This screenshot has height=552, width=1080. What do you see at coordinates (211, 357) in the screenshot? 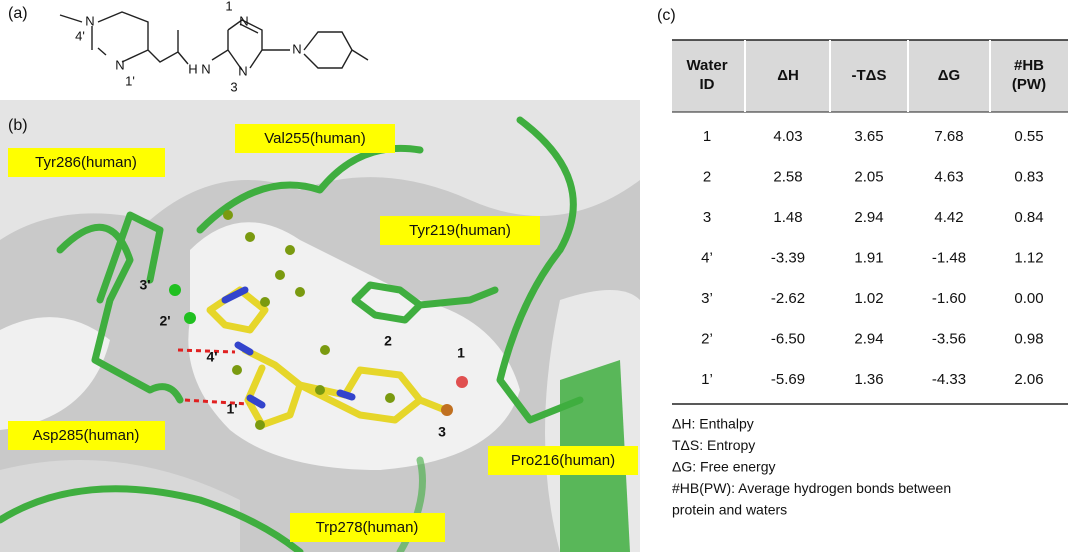
I see `water-label: 4'` at bounding box center [211, 357].